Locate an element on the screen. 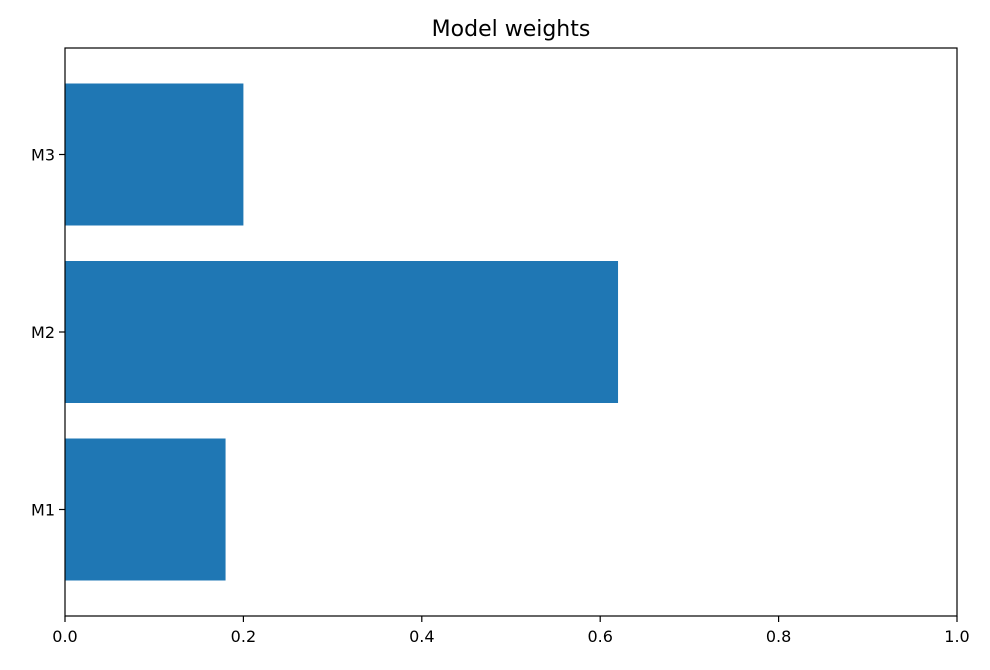 This screenshot has height=670, width=990. bar-m2 is located at coordinates (342, 332).